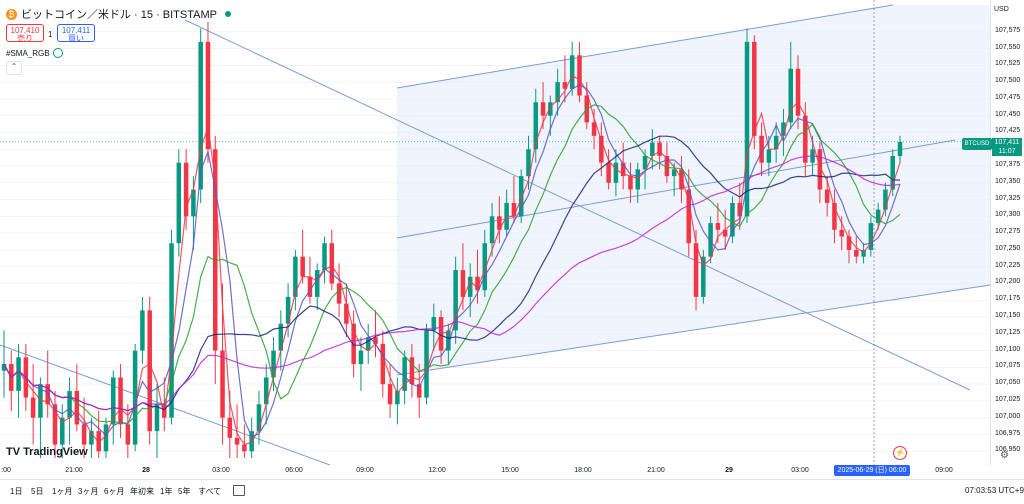 Image resolution: width=1024 pixels, height=504 pixels. Describe the element at coordinates (729, 470) in the screenshot. I see `time-tick: 29` at that location.